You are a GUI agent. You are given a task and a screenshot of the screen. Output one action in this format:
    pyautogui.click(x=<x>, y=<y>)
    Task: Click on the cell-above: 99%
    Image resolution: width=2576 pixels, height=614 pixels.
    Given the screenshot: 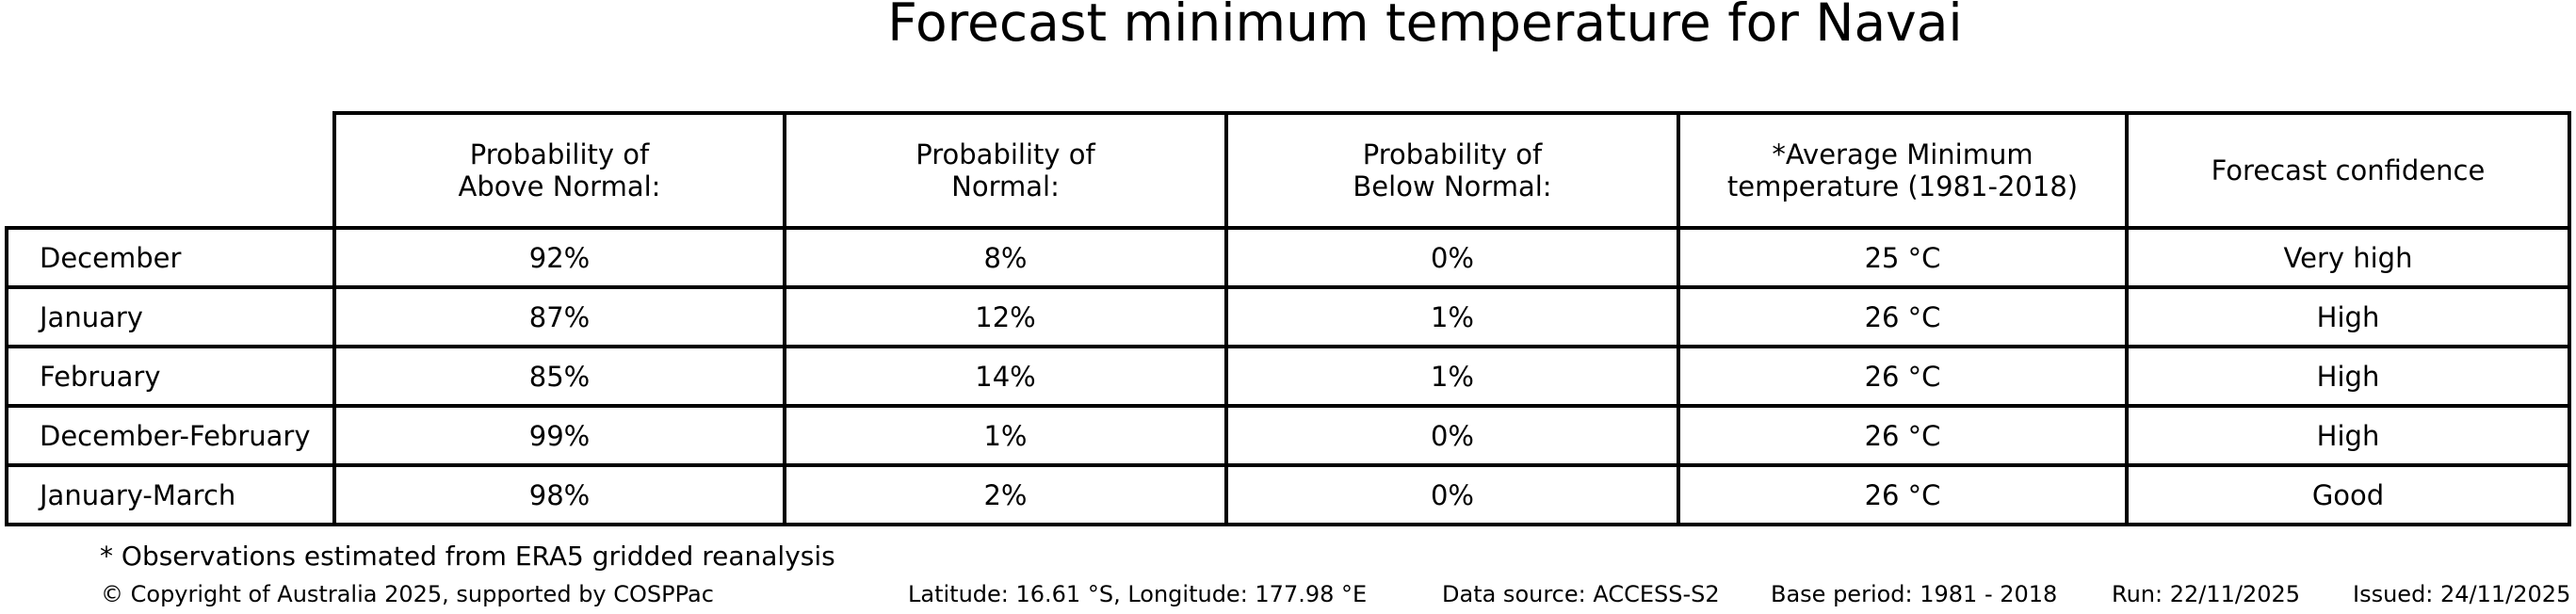 What is the action you would take?
    pyautogui.click(x=559, y=435)
    